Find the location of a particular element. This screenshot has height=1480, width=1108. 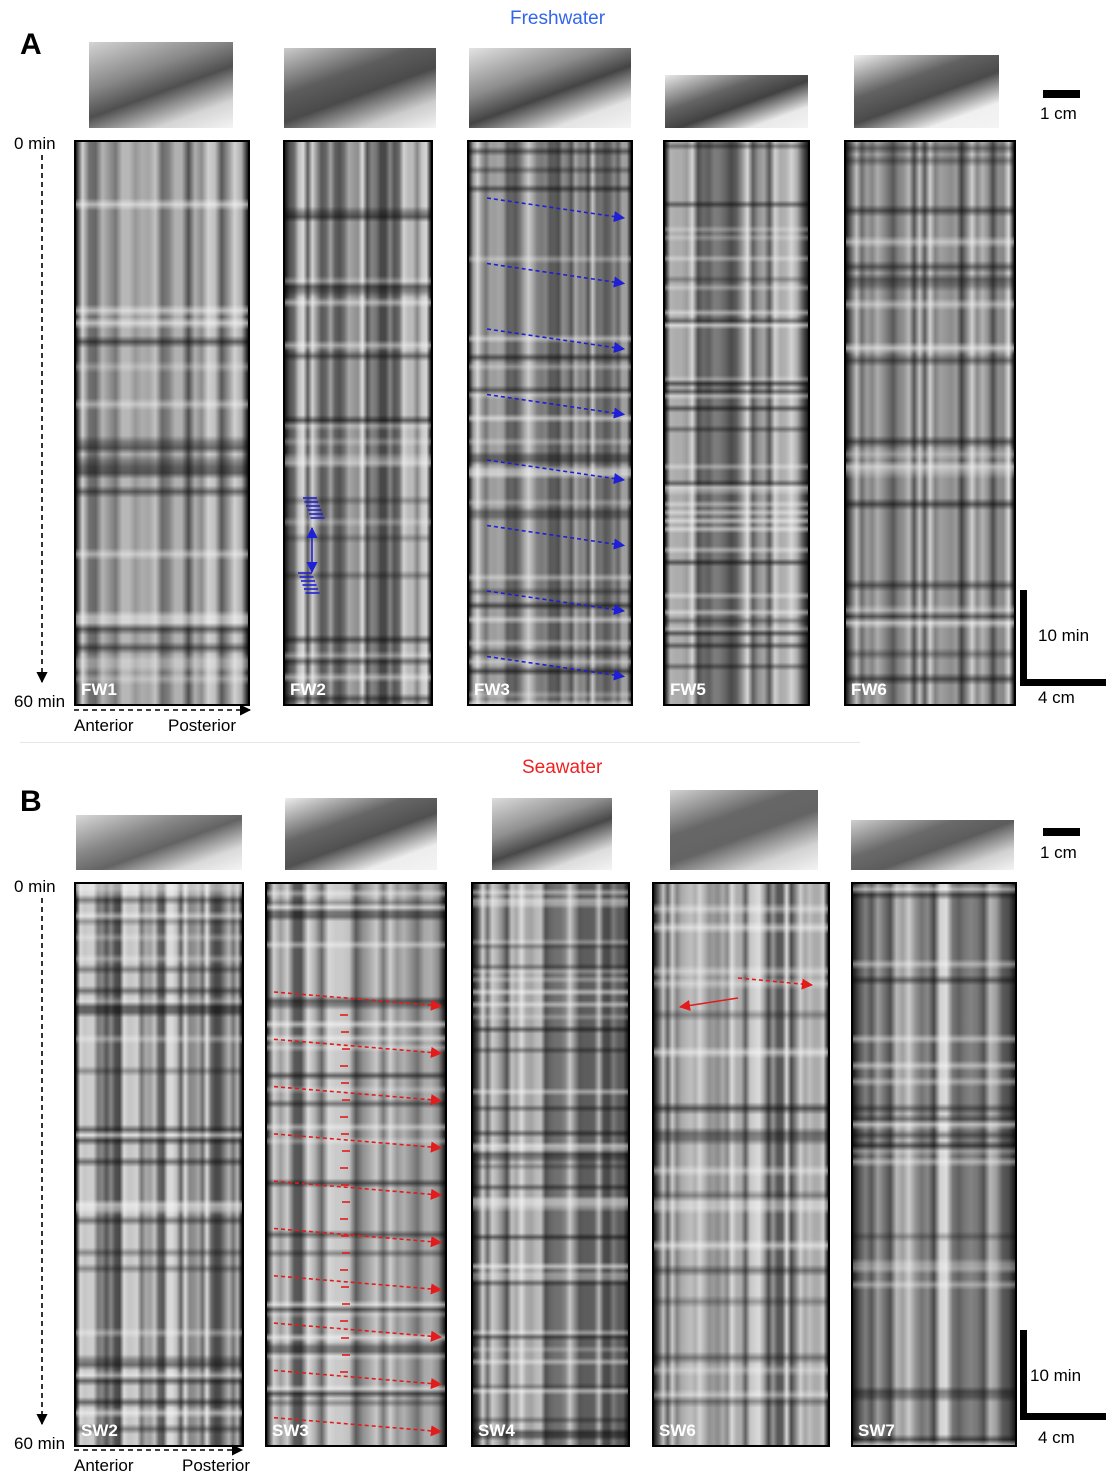

space-scale-label-b: 4 cm is located at coordinates (1056, 1437).